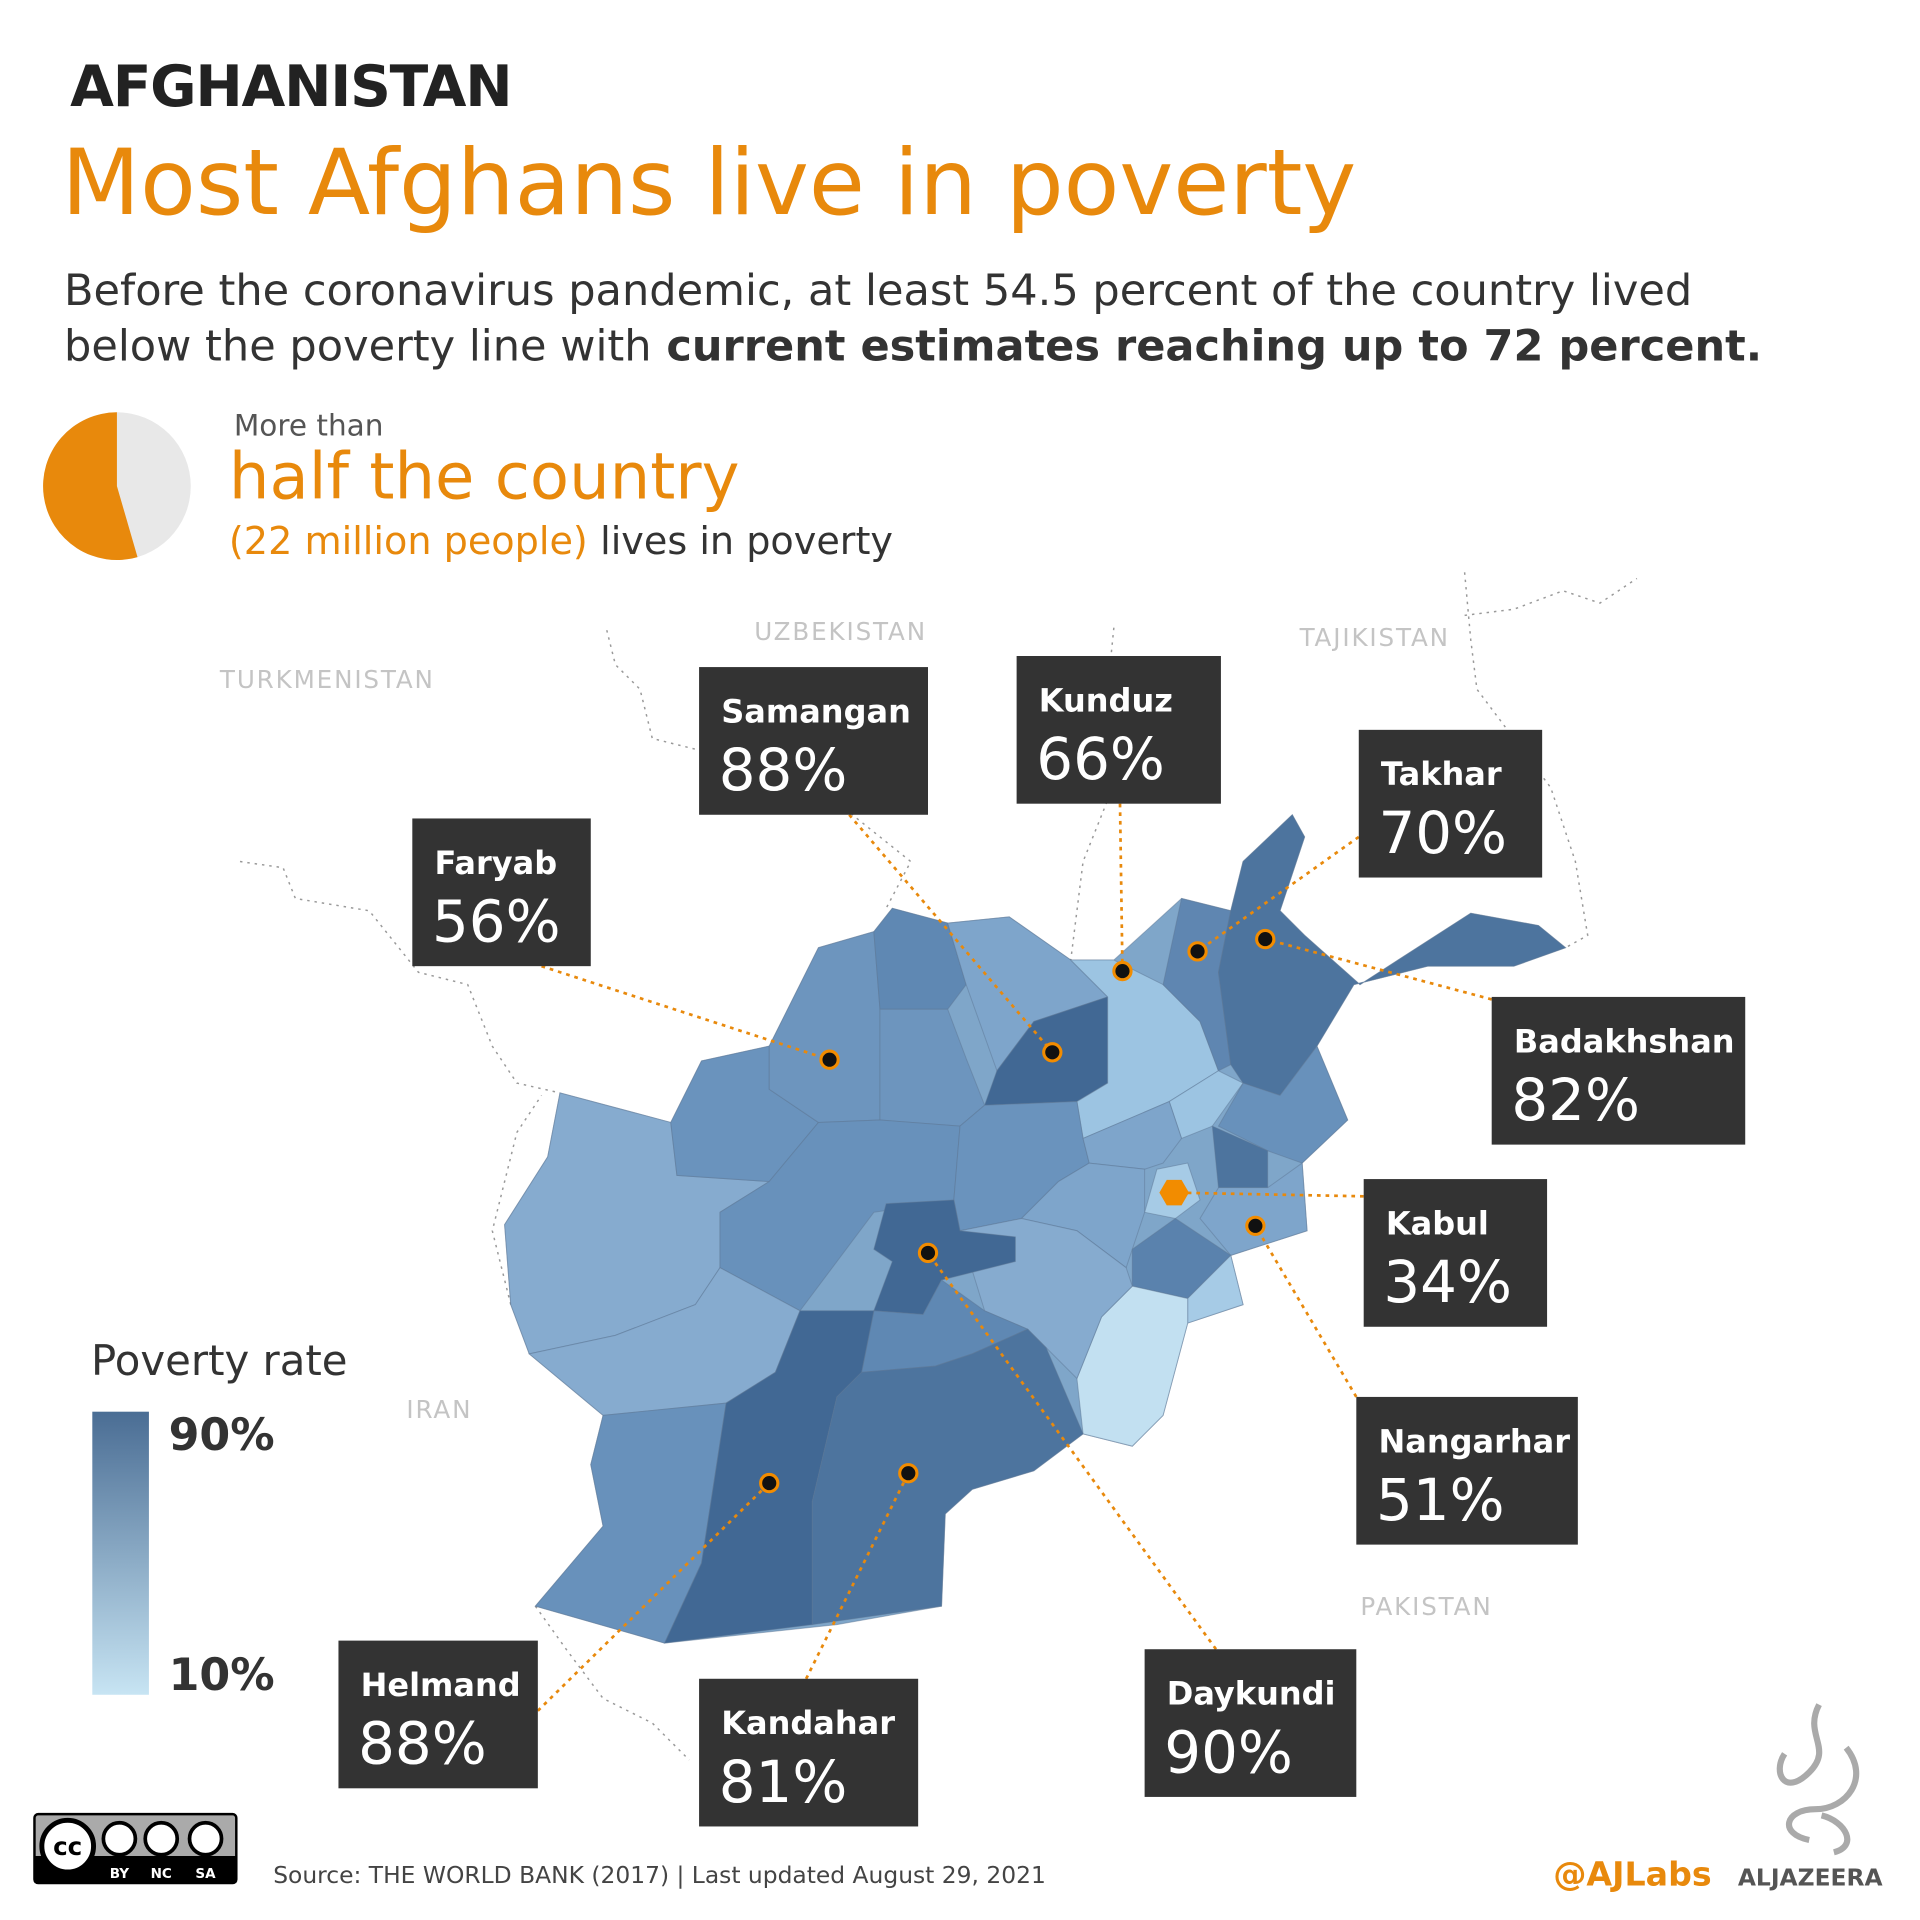 The width and height of the screenshot is (1920, 1920). I want to click on license-badge: cc BY NC SA, so click(135, 1848).